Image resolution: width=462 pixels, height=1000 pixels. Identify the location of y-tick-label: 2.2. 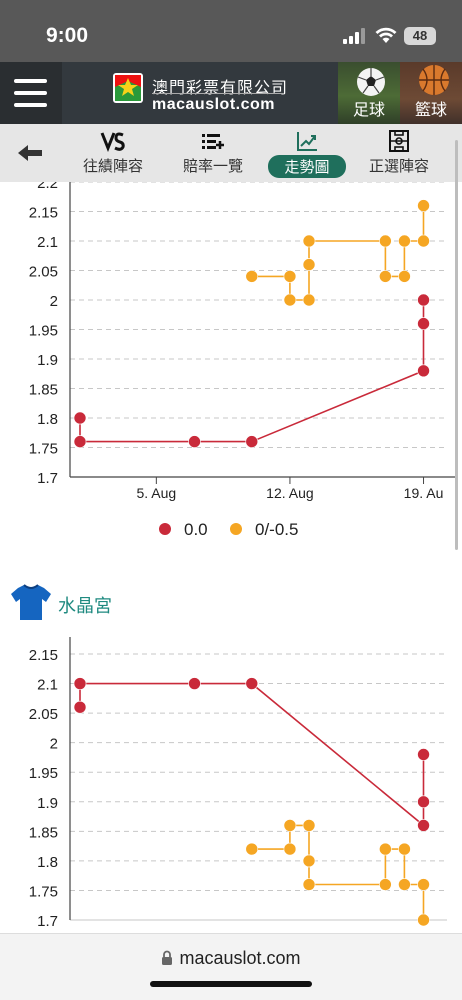
(47, 187).